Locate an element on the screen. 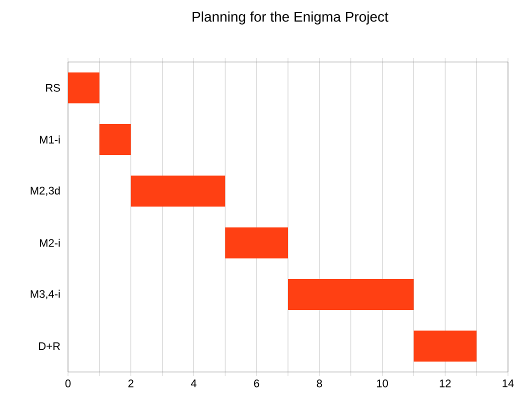 The height and width of the screenshot is (406, 520). y-tick-label: M1-i is located at coordinates (50, 140).